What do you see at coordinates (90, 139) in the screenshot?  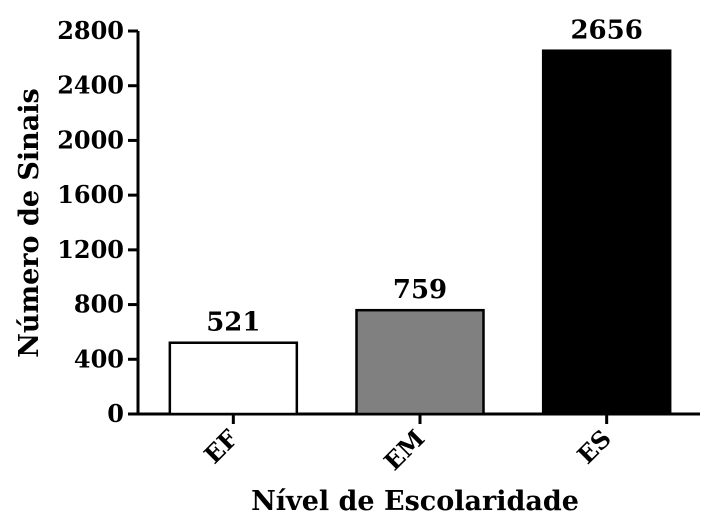 I see `y-tick-label: 2000` at bounding box center [90, 139].